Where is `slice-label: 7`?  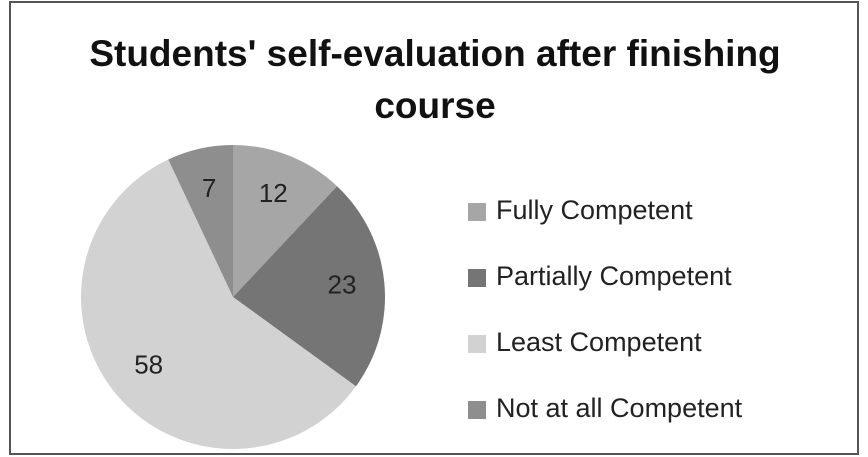 slice-label: 7 is located at coordinates (209, 188).